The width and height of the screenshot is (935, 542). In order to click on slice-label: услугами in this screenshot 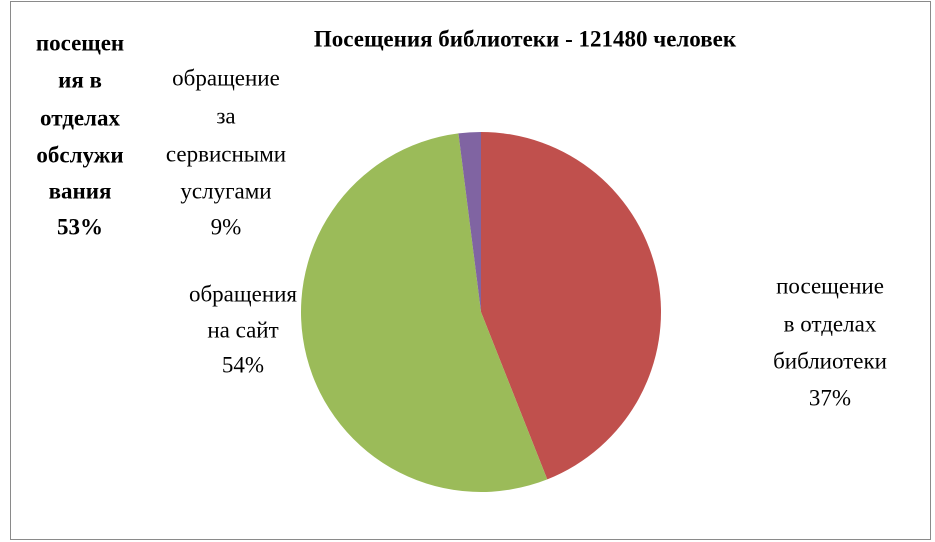, I will do `click(225, 190)`.